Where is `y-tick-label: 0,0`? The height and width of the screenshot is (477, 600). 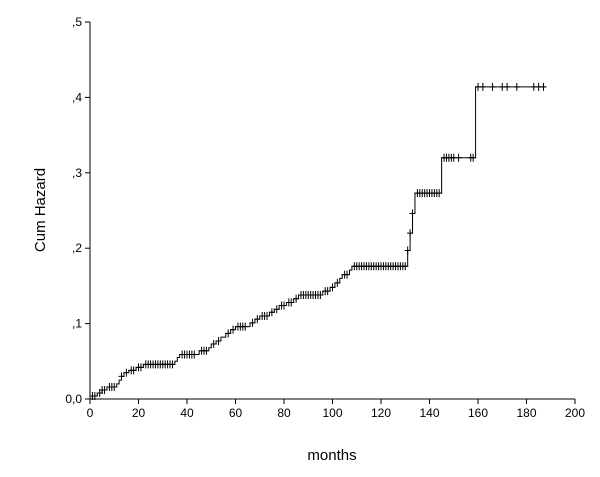
y-tick-label: 0,0 is located at coordinates (73, 399).